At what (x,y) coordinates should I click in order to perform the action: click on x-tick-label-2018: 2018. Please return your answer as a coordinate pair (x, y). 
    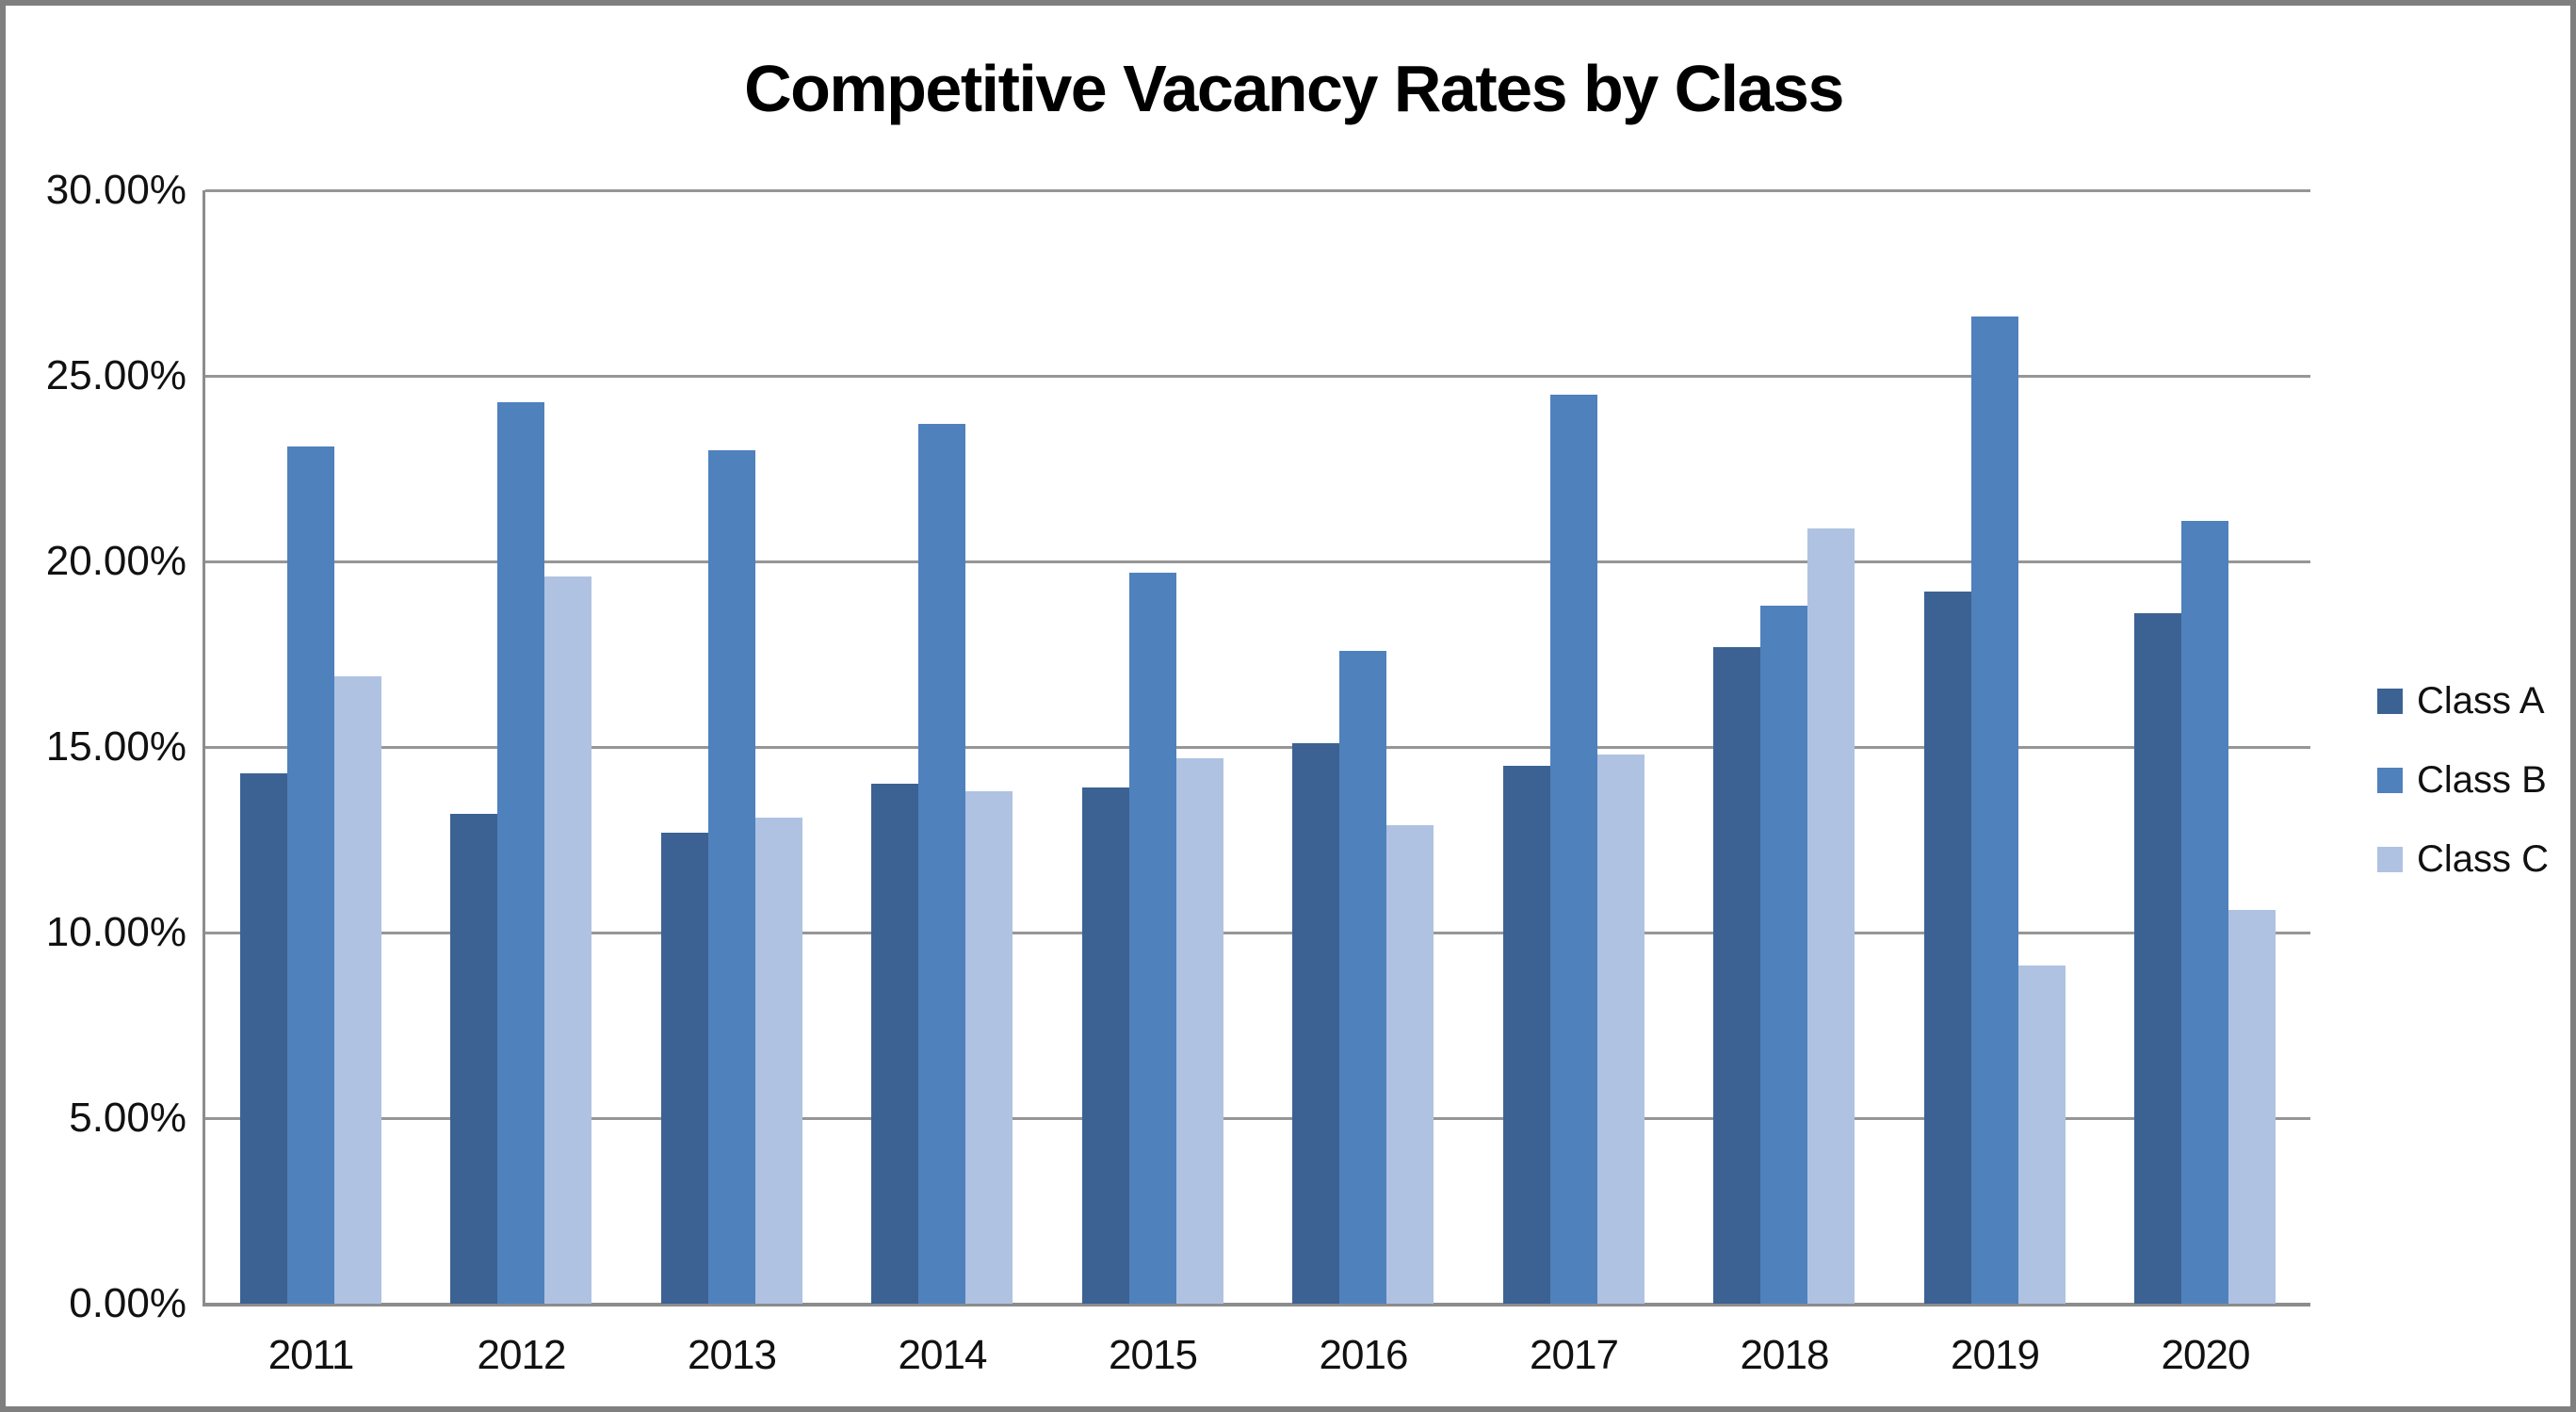
    Looking at the image, I should click on (1785, 1355).